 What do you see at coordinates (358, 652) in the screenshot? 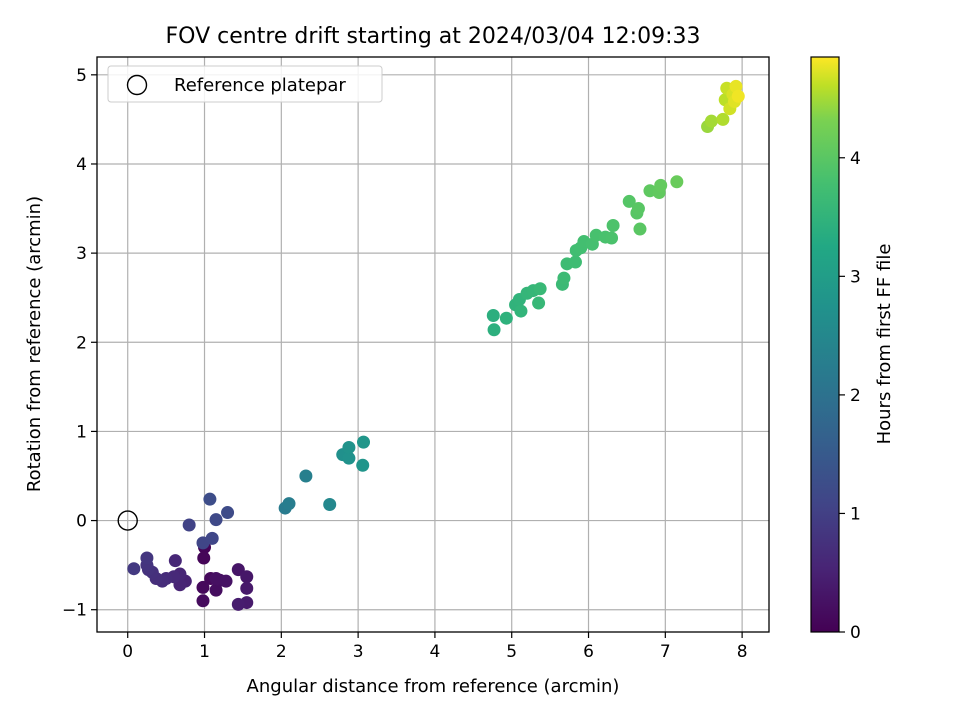
I see `x-tick-label: 3` at bounding box center [358, 652].